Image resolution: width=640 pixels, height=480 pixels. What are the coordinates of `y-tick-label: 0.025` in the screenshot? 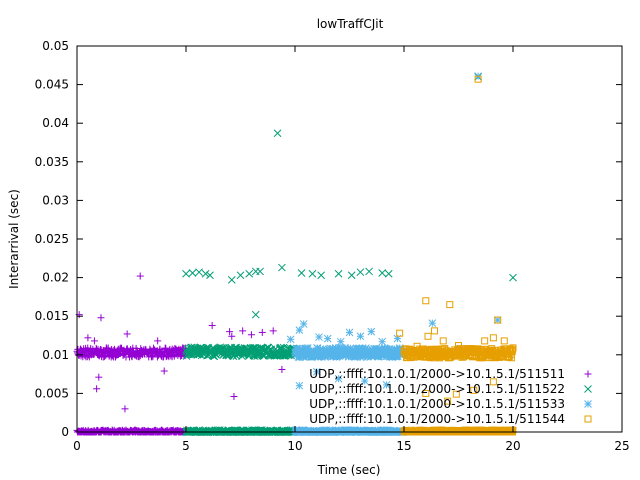 It's located at (52, 239).